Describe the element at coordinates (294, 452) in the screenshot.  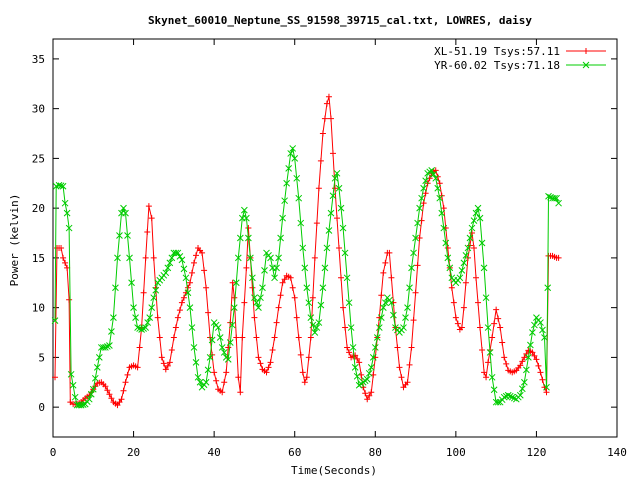
I see `x-tick-label: 60` at that location.